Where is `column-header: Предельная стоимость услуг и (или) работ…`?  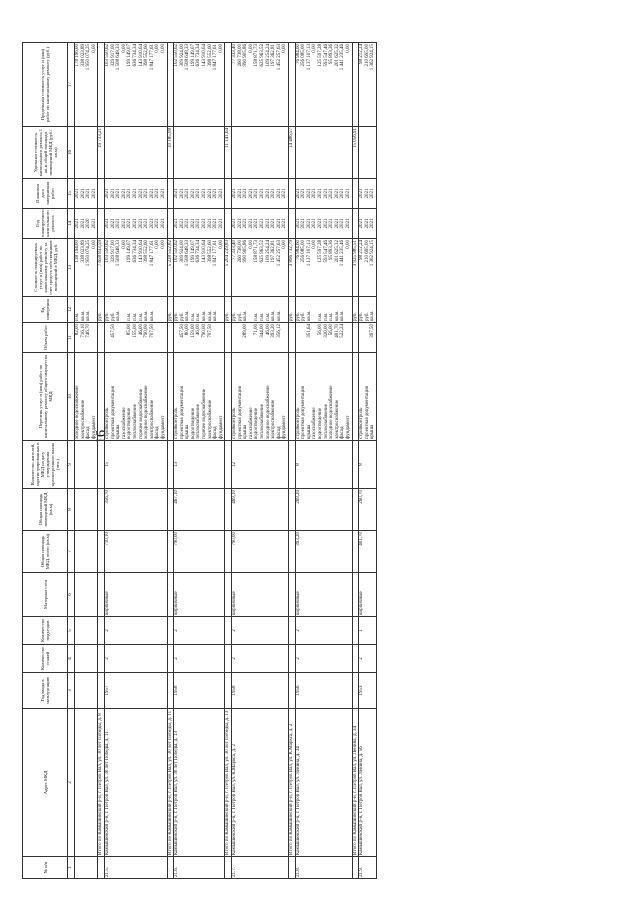
column-header: Предельная стоимость услуг и (или) работ… is located at coordinates (45, 84).